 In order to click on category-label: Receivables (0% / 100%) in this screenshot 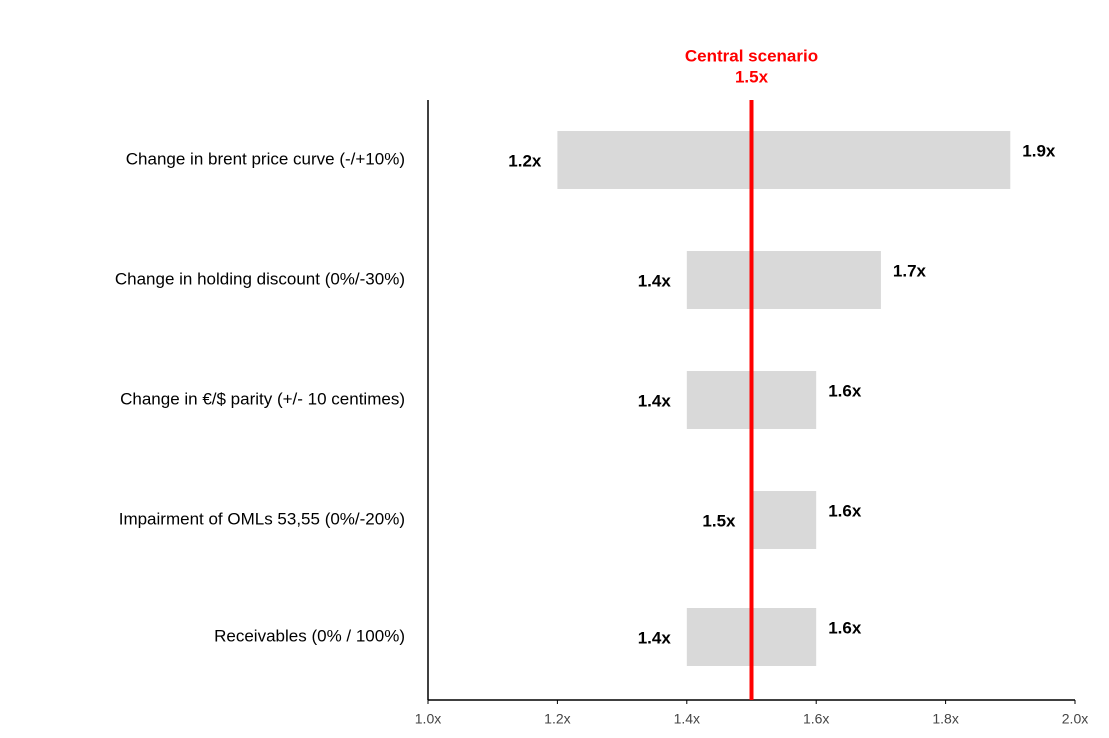, I will do `click(309, 635)`.